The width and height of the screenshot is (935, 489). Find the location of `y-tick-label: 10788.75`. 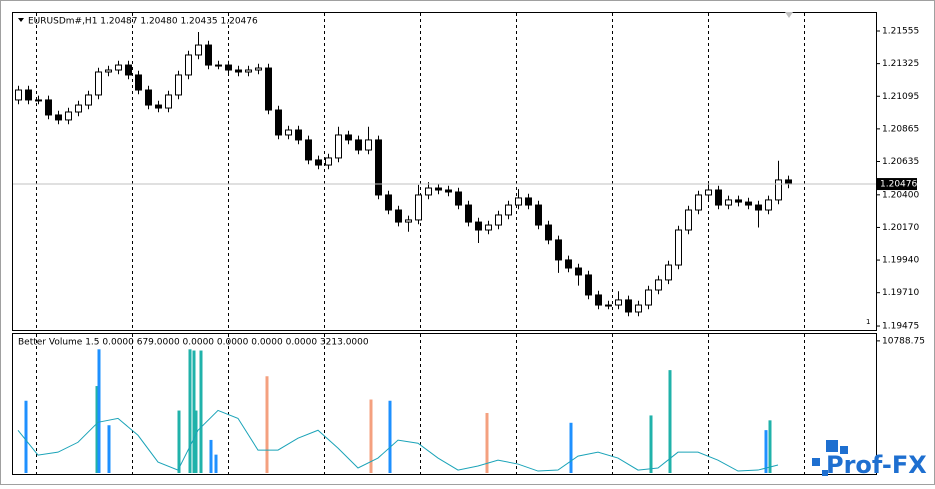

y-tick-label: 10788.75 is located at coordinates (903, 341).